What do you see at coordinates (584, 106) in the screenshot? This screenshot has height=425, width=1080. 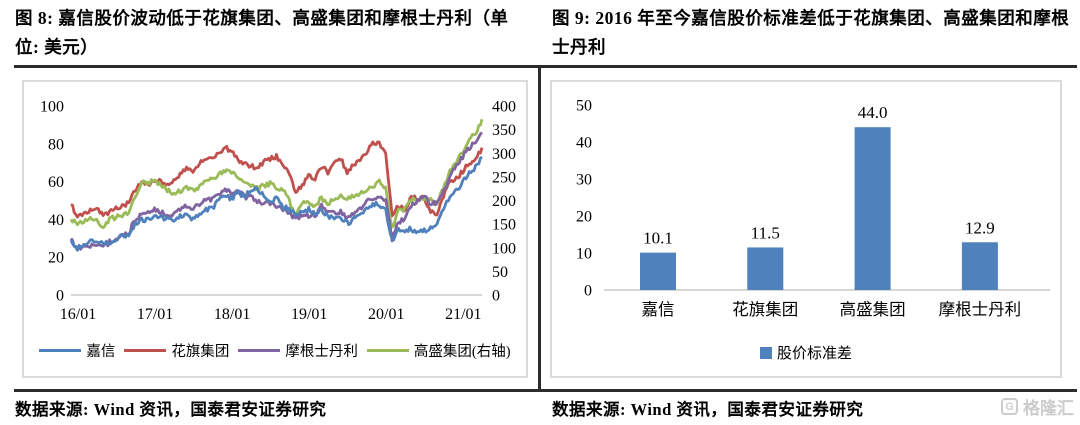 I see `y-axis-tick: 50` at bounding box center [584, 106].